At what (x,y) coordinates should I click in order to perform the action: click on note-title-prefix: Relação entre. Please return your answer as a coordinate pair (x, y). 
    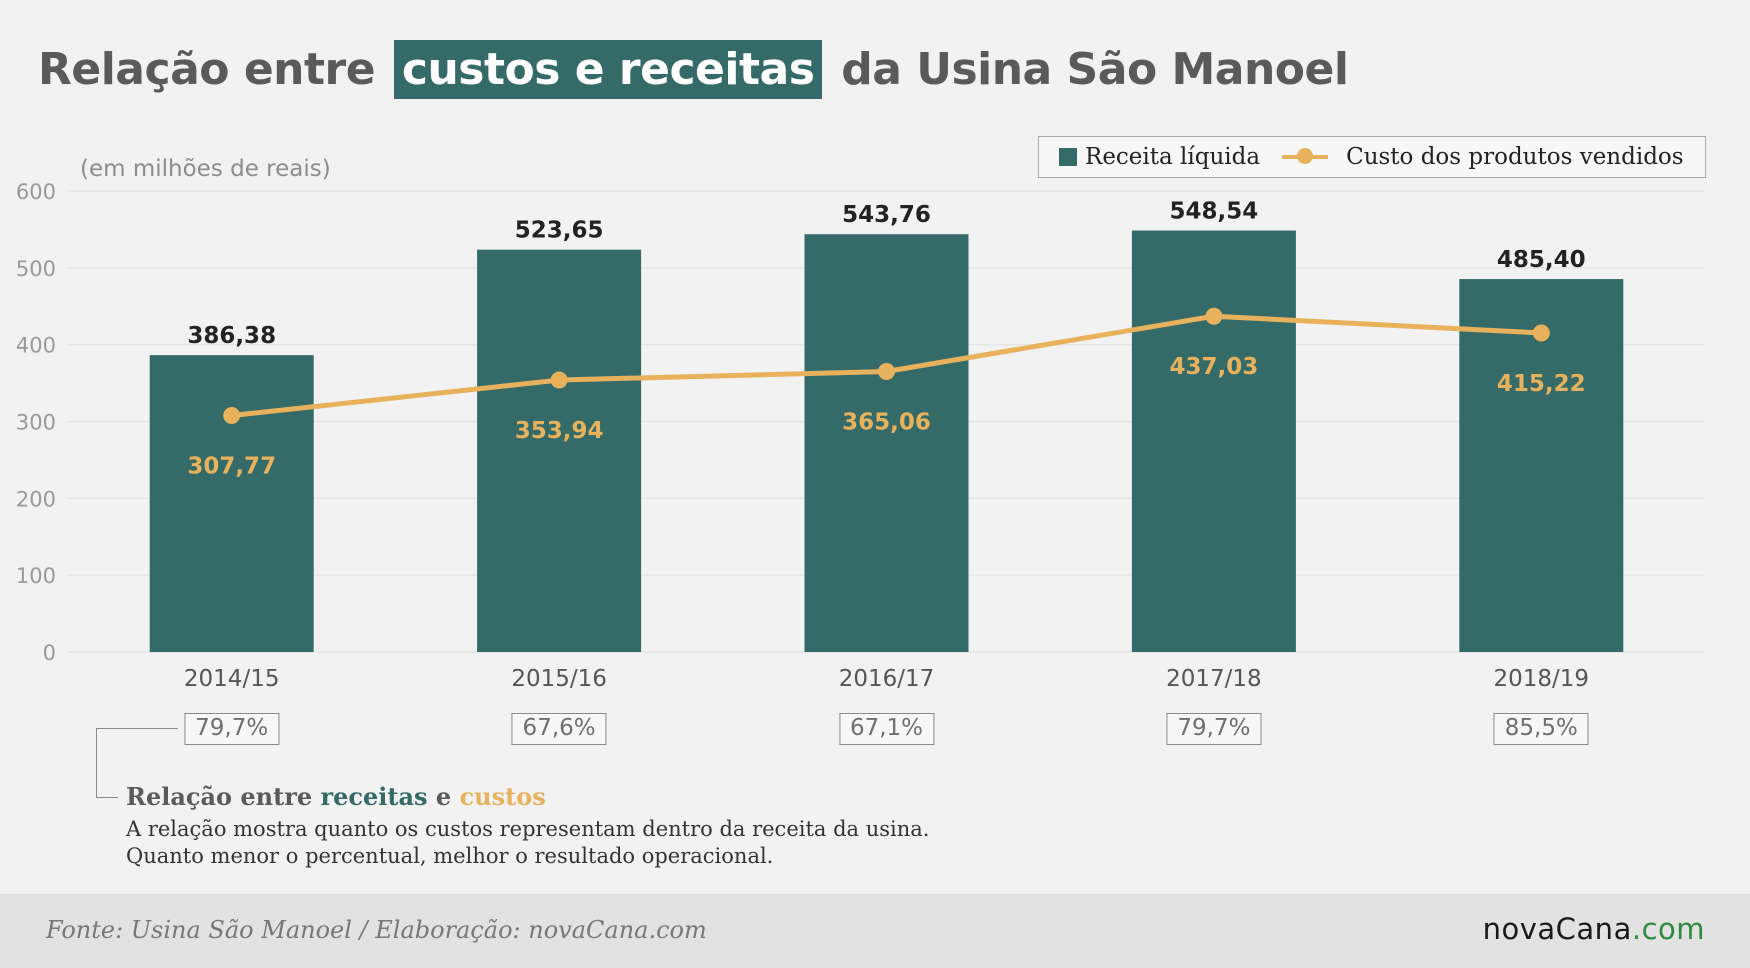
    Looking at the image, I should click on (219, 796).